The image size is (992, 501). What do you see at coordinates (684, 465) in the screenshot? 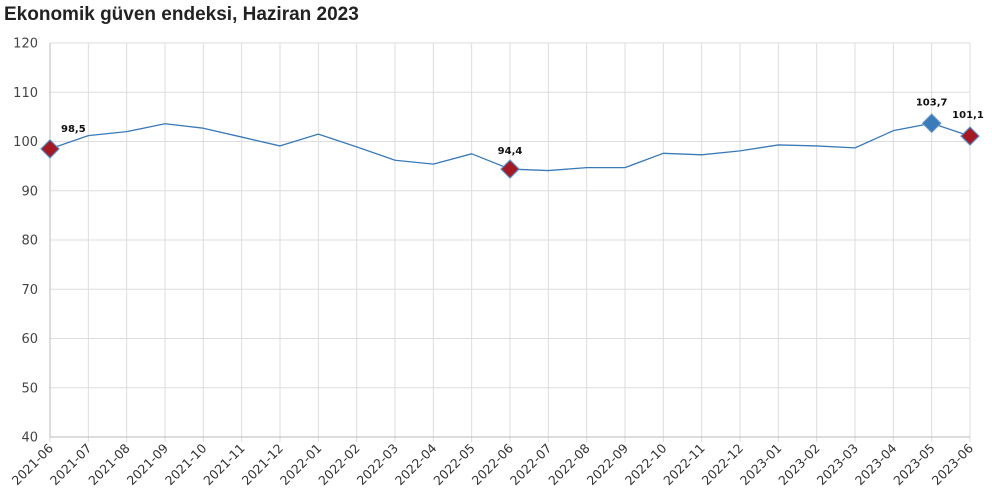
I see `x-tick-label: 2022-11` at bounding box center [684, 465].